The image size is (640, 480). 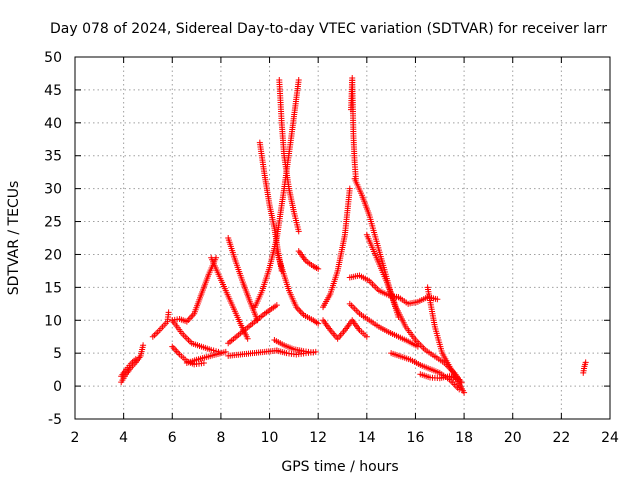 I want to click on x-tick-label: 20, so click(x=513, y=438).